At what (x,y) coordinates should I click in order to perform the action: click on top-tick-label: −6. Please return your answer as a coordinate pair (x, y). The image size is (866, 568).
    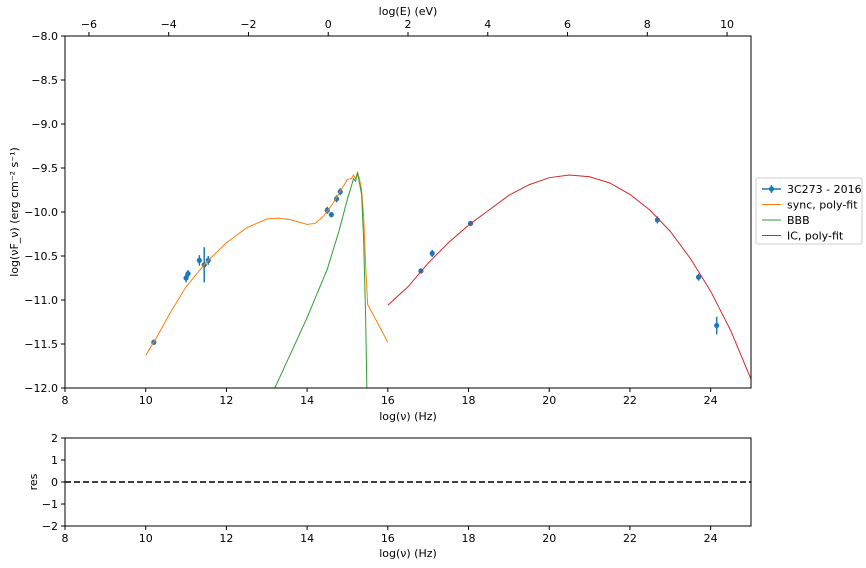
    Looking at the image, I should click on (89, 24).